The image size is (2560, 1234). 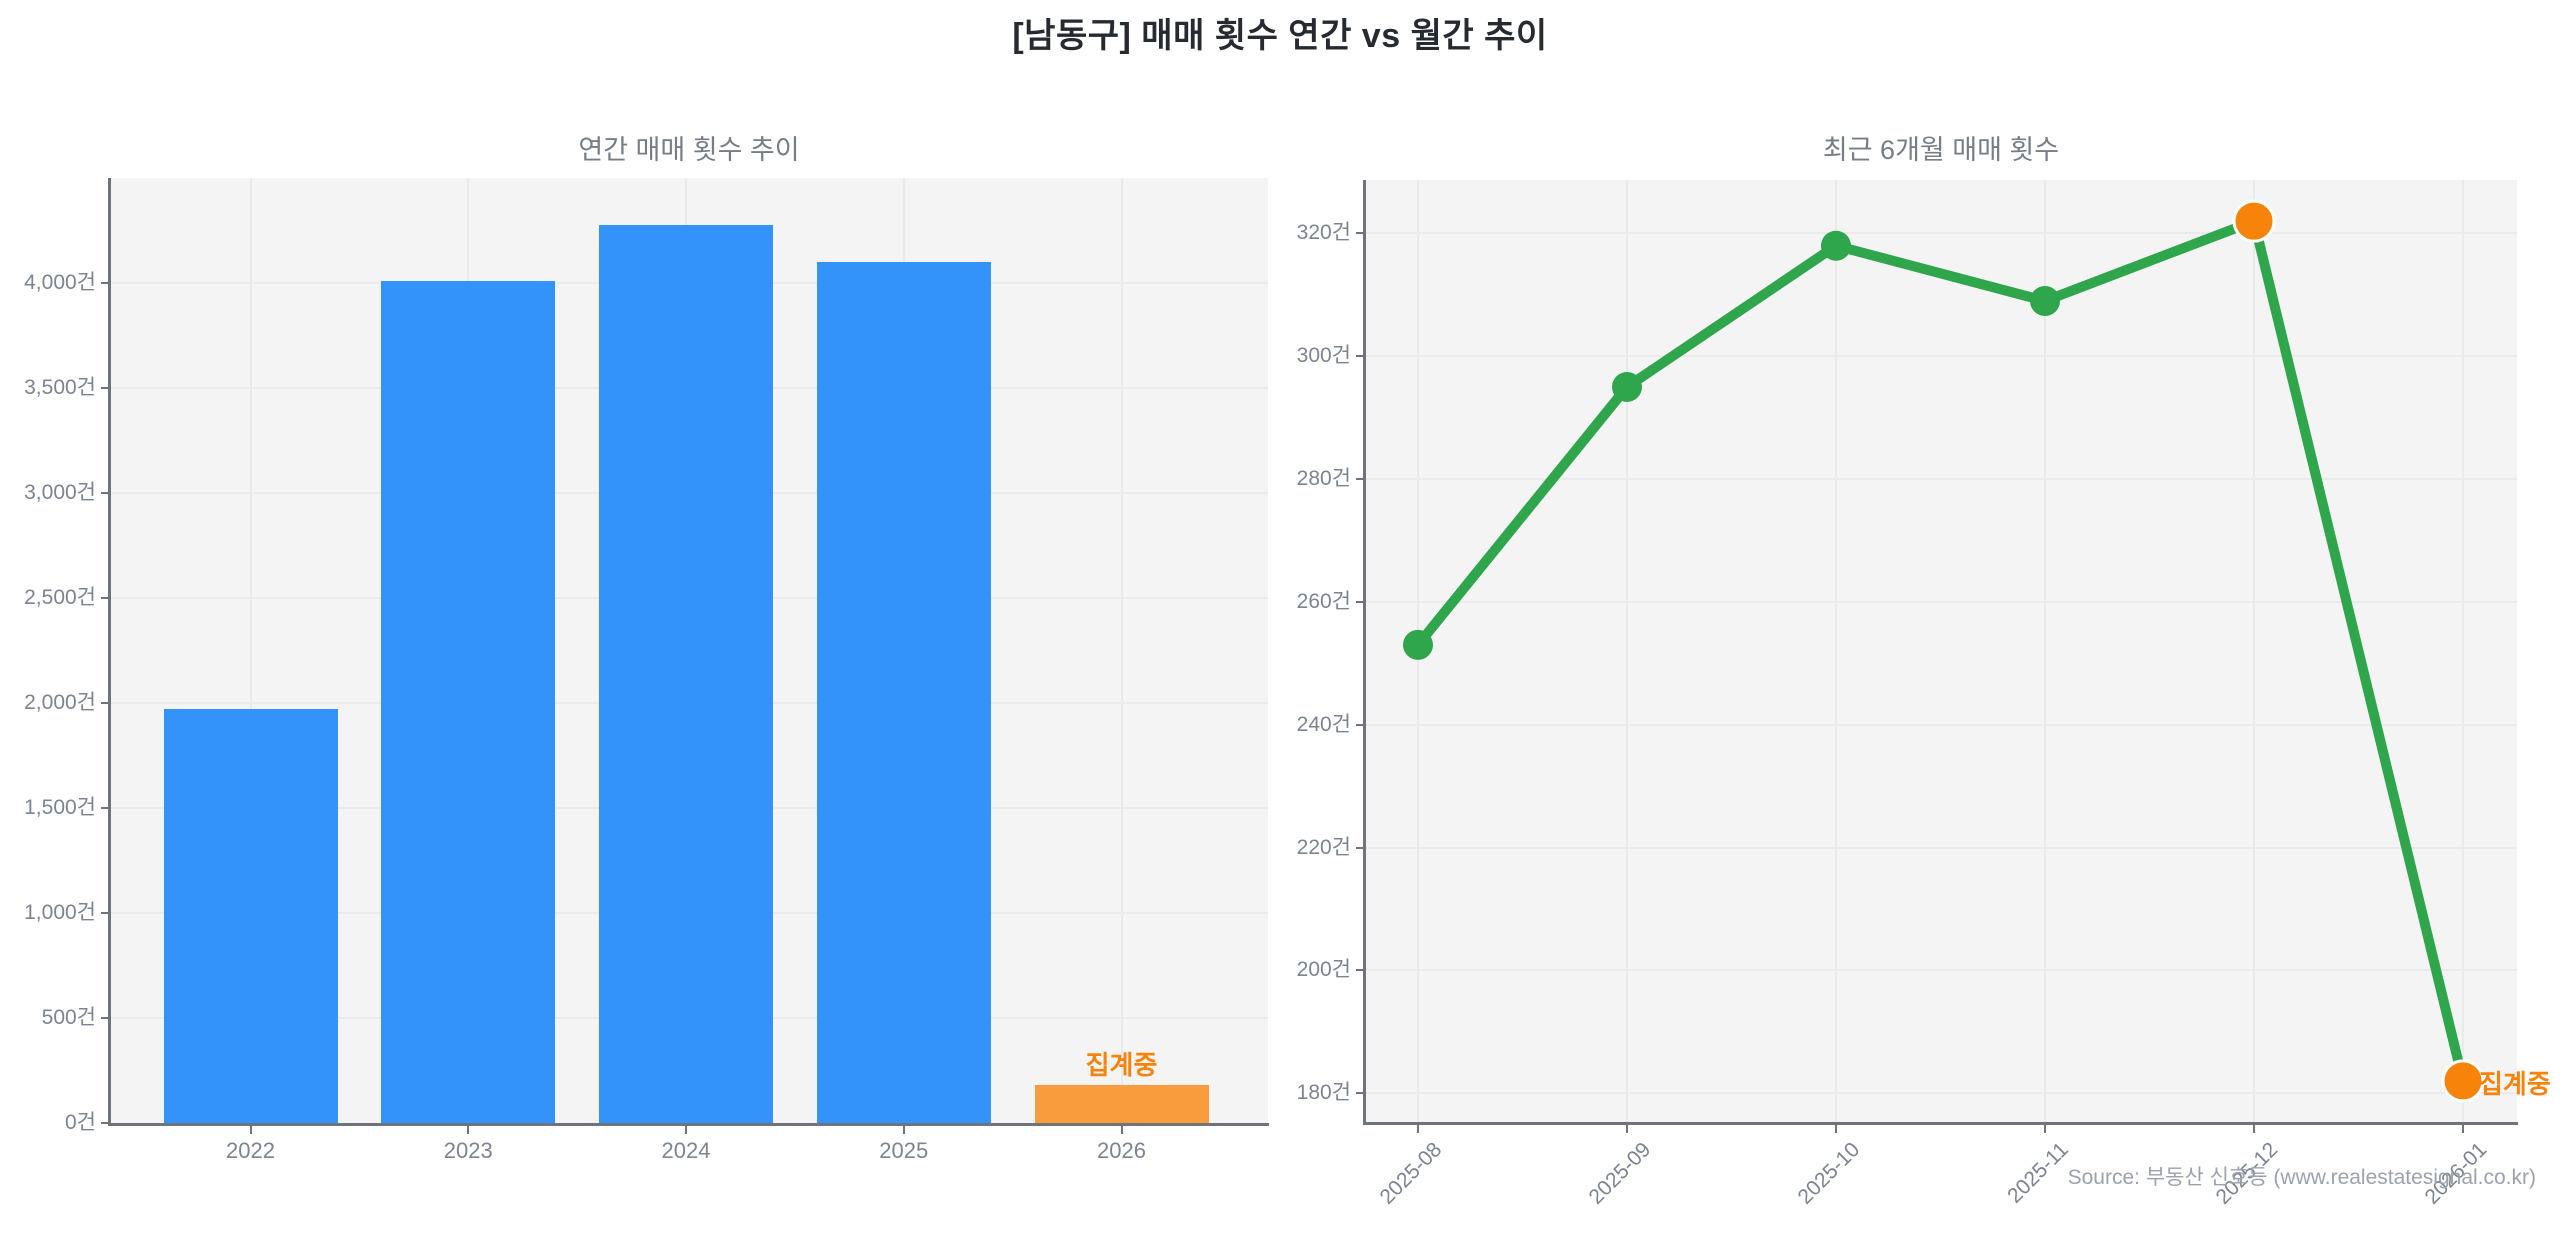 I want to click on y-axis-label: 280건, so click(x=1323, y=479).